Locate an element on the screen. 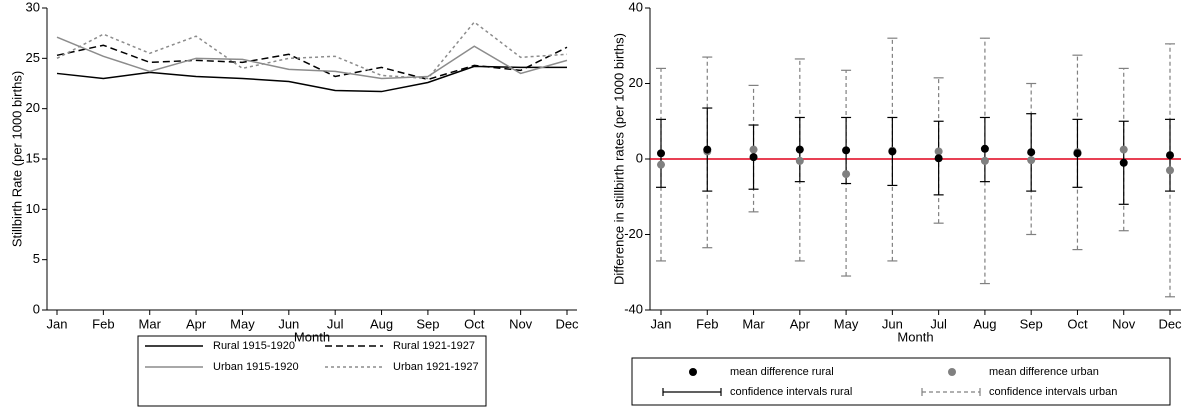  y-tick-label: 30 is located at coordinates (33, 7).